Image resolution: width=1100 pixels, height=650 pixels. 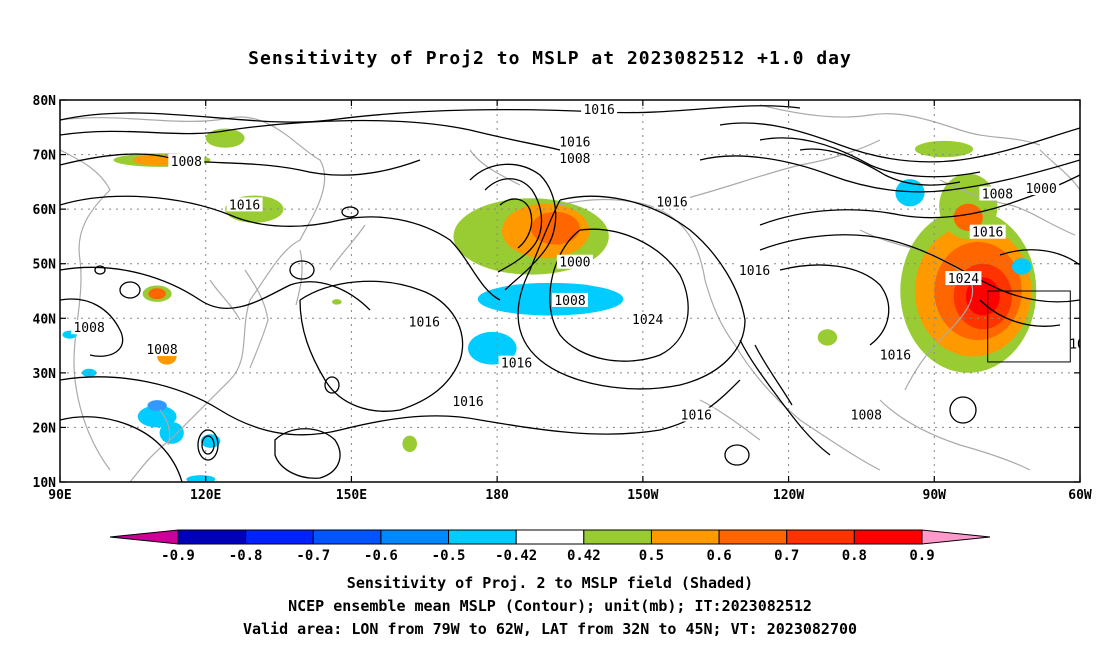 I want to click on lat-tick-label: 70N, so click(x=45, y=156).